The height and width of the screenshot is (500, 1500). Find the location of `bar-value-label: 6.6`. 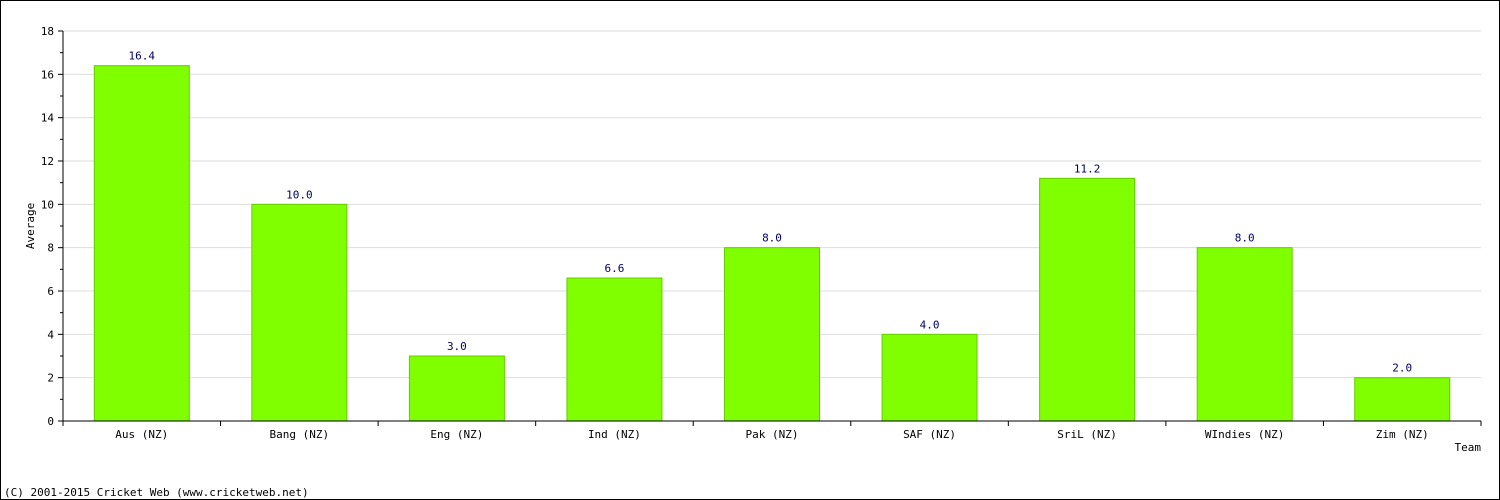

bar-value-label: 6.6 is located at coordinates (615, 268).